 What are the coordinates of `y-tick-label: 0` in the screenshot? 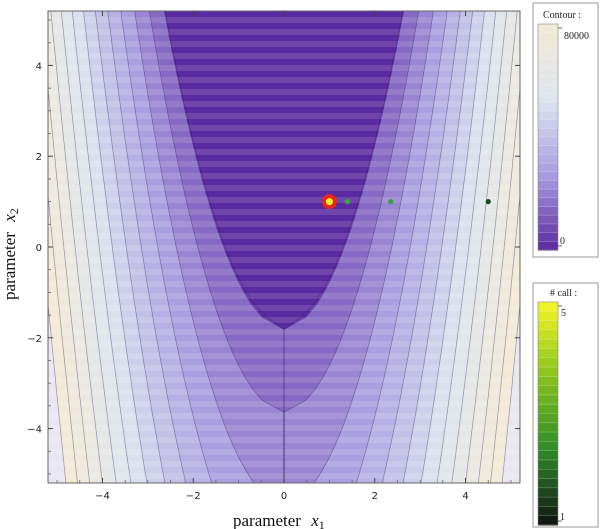 It's located at (39, 248).